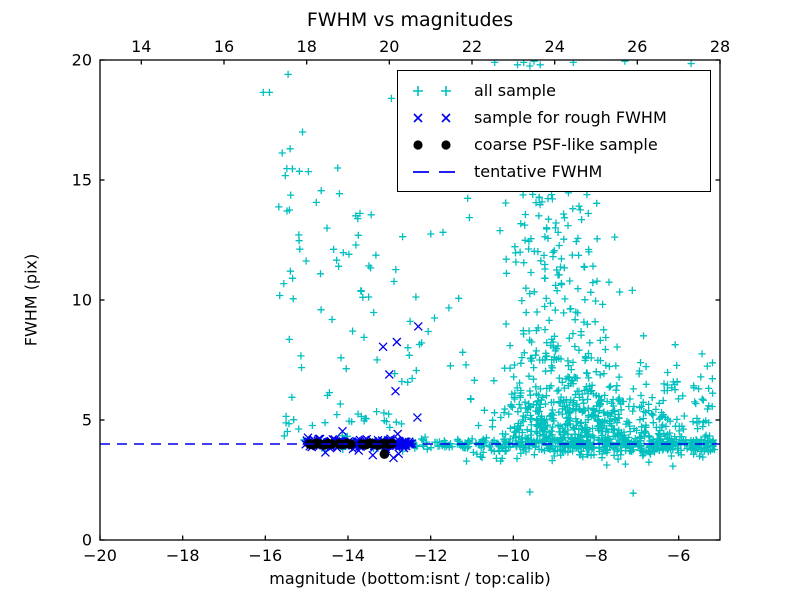 This screenshot has height=600, width=800. I want to click on x-bottom-tick-label: −14, so click(348, 555).